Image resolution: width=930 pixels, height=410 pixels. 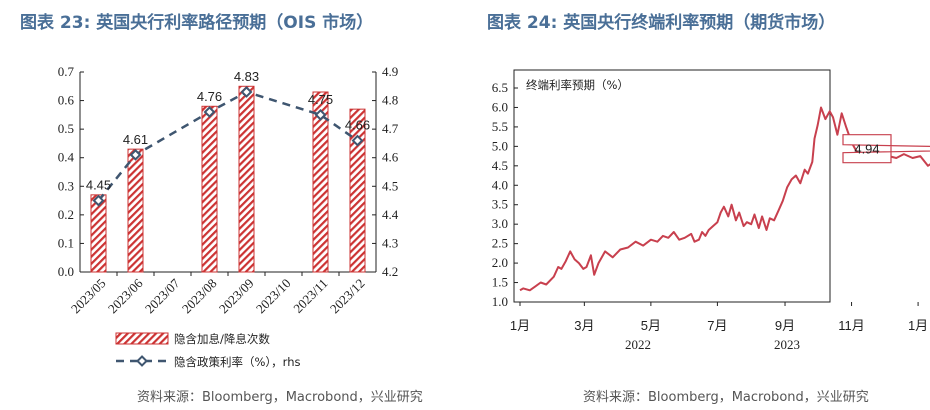 What do you see at coordinates (88, 296) in the screenshot?
I see `x-tick-label: 2023/05` at bounding box center [88, 296].